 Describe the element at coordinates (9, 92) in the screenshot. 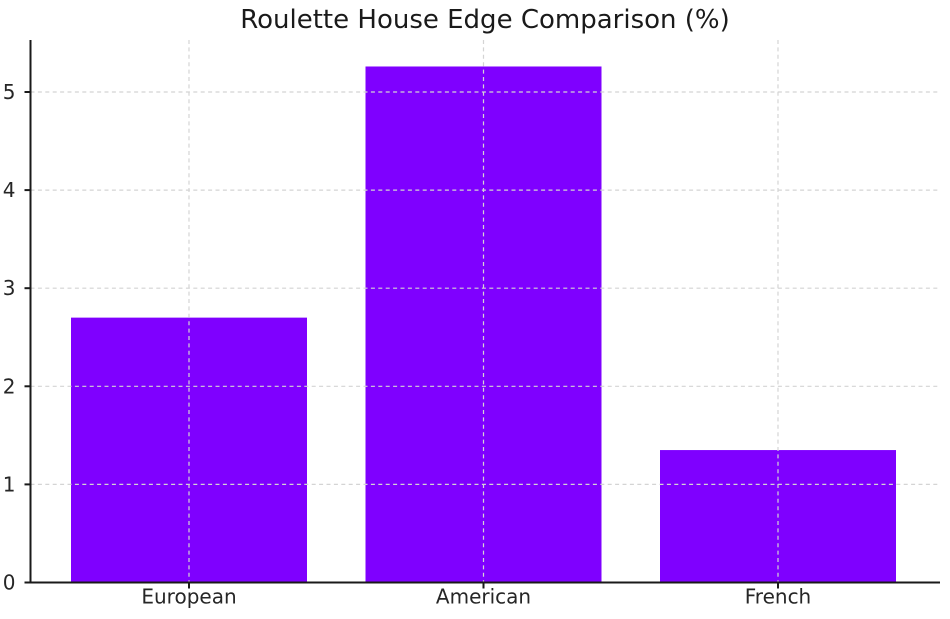

I see `y-tick-label-5: 5` at that location.